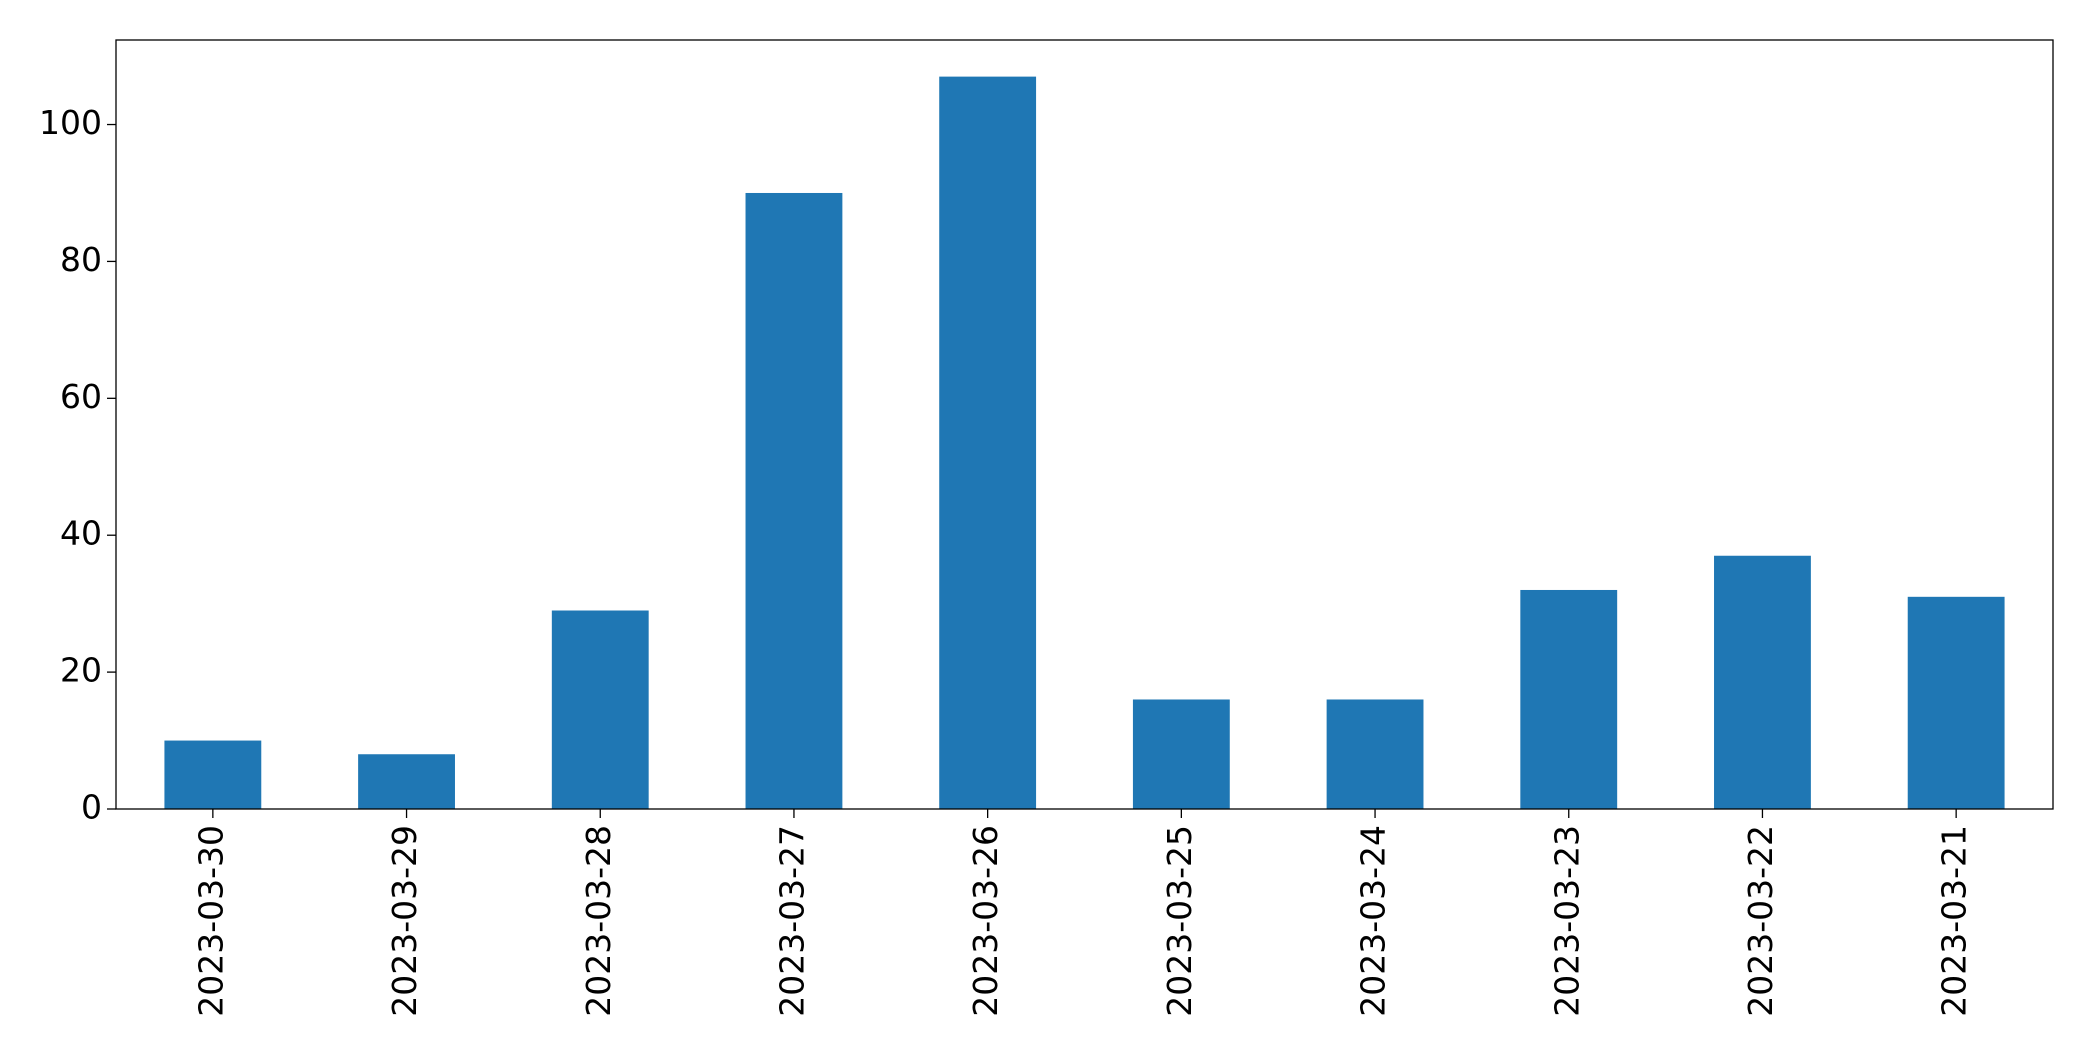 The image size is (2093, 1061). I want to click on x-tick-label: 2023-03-24, so click(1373, 921).